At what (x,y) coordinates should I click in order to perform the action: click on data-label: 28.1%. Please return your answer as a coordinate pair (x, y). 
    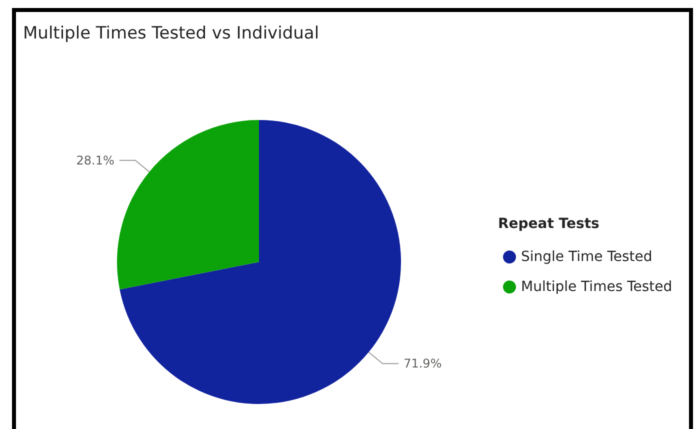
    Looking at the image, I should click on (95, 160).